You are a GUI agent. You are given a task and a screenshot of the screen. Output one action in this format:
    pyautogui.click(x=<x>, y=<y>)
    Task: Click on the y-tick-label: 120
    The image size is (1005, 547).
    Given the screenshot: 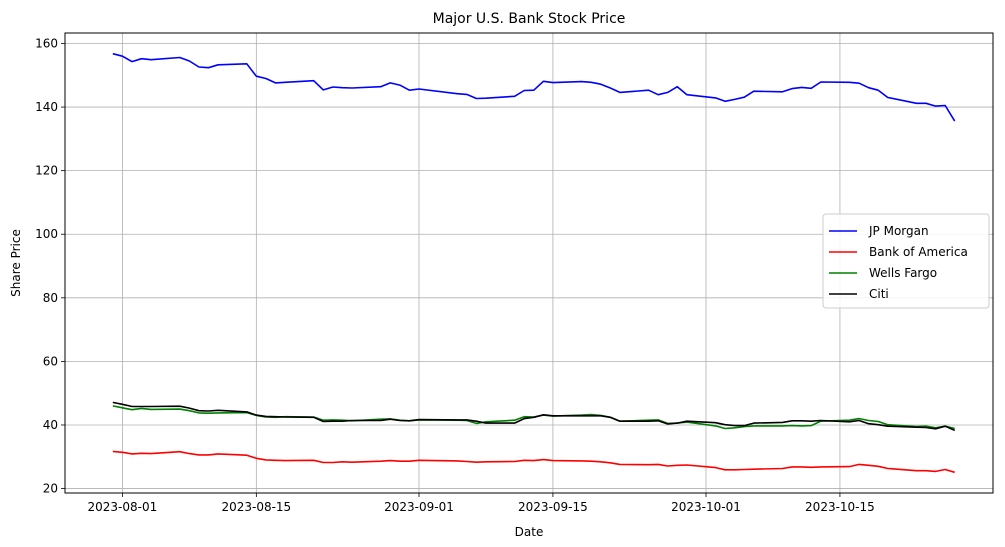 What is the action you would take?
    pyautogui.click(x=46, y=171)
    